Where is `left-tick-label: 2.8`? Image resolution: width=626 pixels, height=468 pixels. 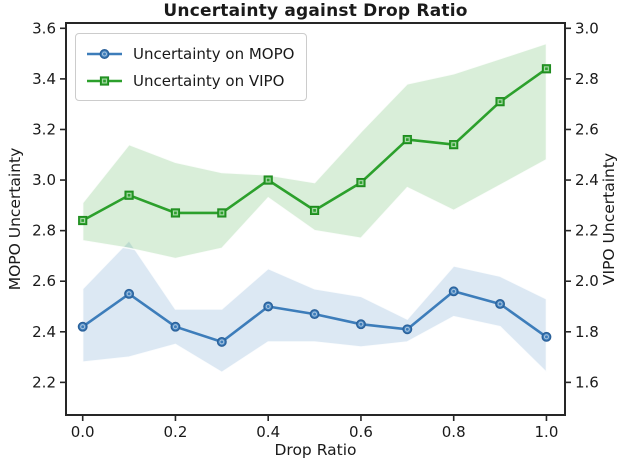
left-tick-label: 2.8 is located at coordinates (44, 231).